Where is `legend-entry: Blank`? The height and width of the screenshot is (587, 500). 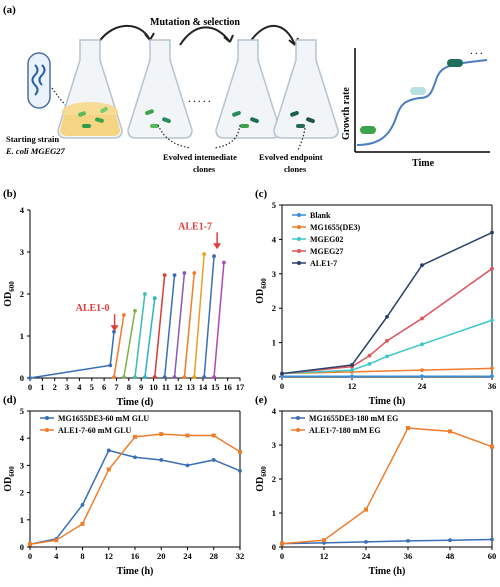 legend-entry: Blank is located at coordinates (320, 215).